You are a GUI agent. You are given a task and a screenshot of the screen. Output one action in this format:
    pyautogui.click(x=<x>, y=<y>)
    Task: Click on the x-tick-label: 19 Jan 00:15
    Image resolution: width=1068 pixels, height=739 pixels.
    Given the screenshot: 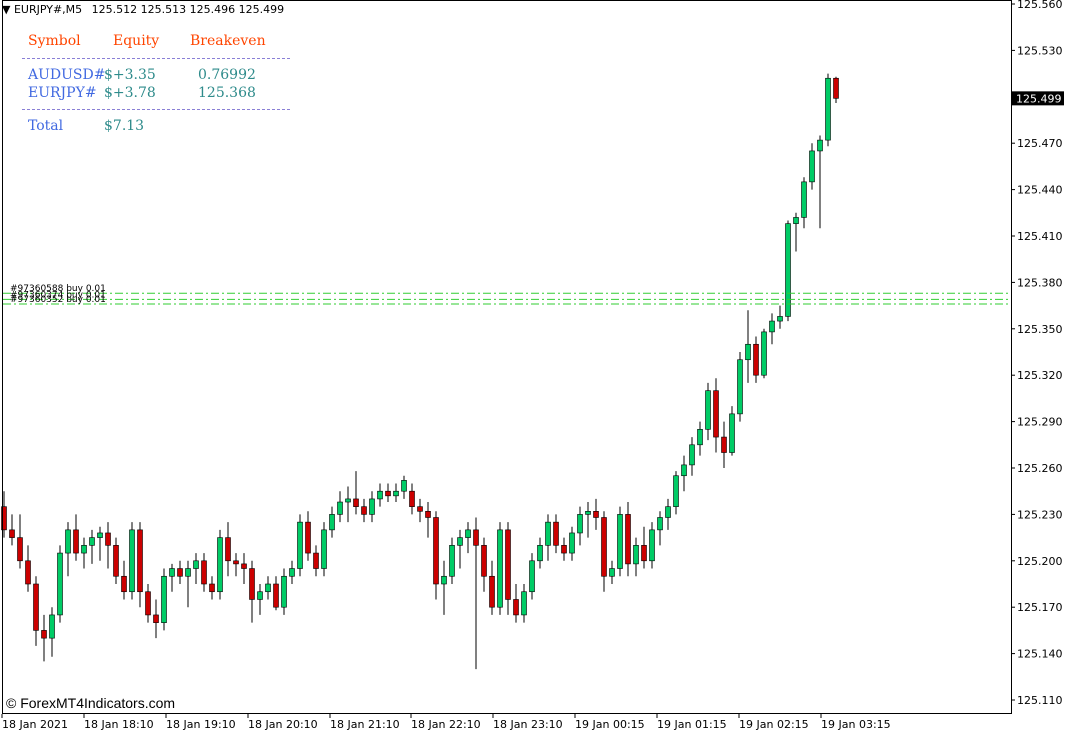 What is the action you would take?
    pyautogui.click(x=610, y=724)
    